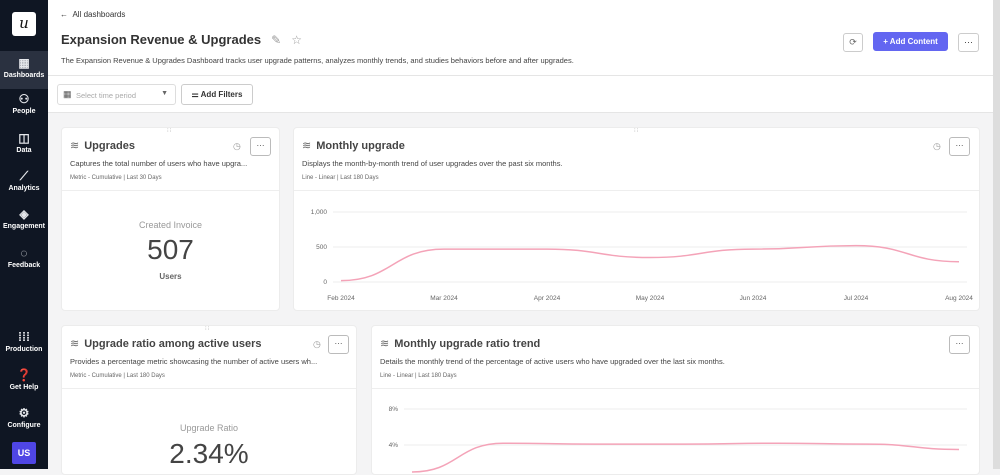  What do you see at coordinates (910, 41) in the screenshot?
I see `add-content-button: + Add Content` at bounding box center [910, 41].